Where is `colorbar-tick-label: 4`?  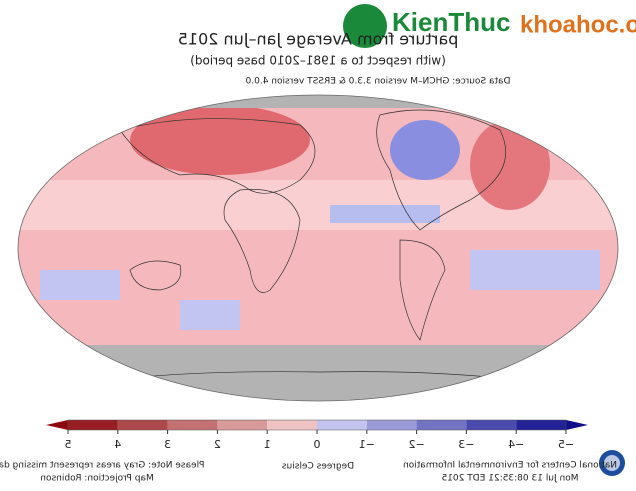
colorbar-tick-label: 4 is located at coordinates (117, 444).